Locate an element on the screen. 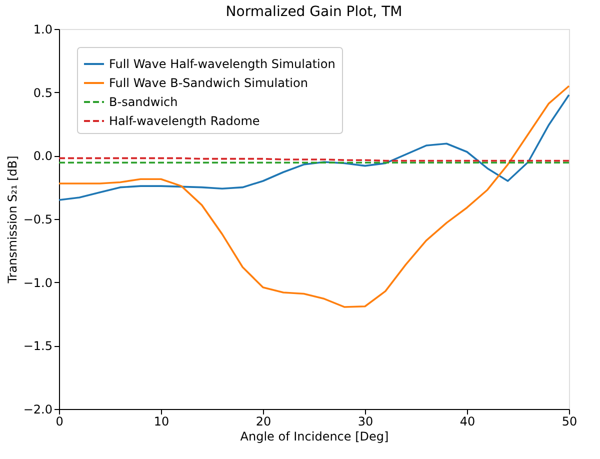 The image size is (600, 459). y-tick-label: 0.0 is located at coordinates (42, 156).